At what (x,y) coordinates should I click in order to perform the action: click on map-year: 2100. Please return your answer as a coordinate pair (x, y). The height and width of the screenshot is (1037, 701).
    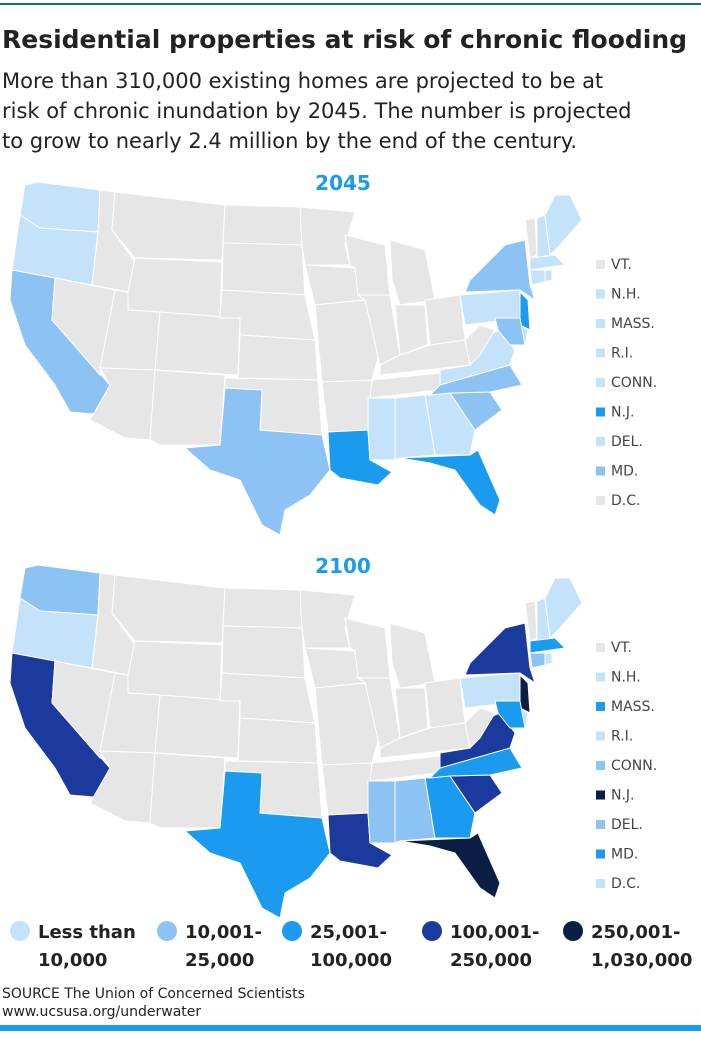
    Looking at the image, I should click on (343, 566).